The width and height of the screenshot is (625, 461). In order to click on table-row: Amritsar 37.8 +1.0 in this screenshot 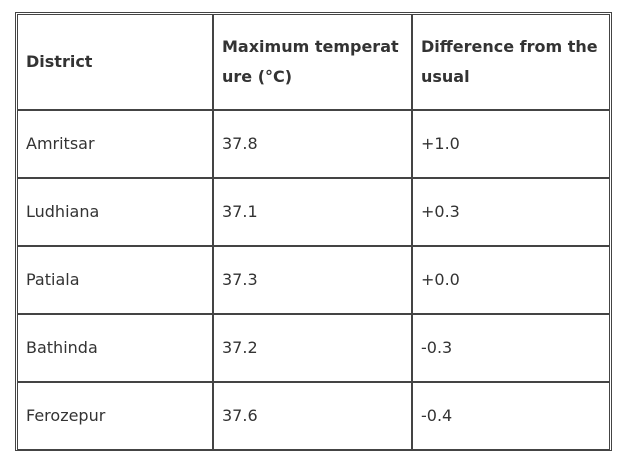, I will do `click(313, 144)`.